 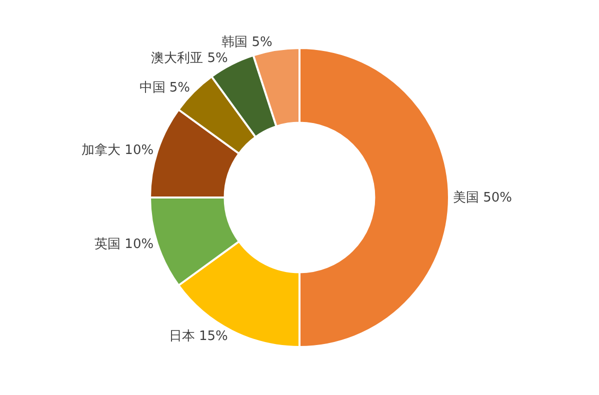 I want to click on slice-label: 美国 50%, so click(x=482, y=198).